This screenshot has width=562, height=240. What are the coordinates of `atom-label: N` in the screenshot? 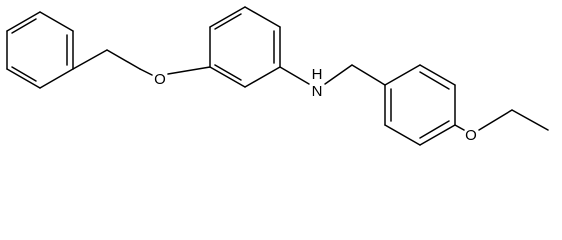 It's located at (317, 91).